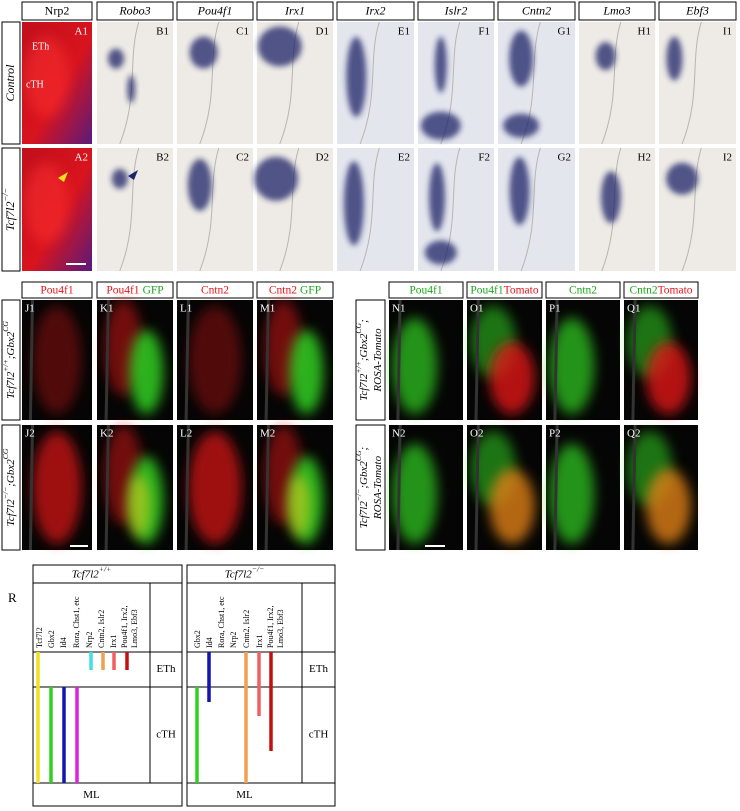  Describe the element at coordinates (215, 10) in the screenshot. I see `column-header: Pou4f1` at that location.